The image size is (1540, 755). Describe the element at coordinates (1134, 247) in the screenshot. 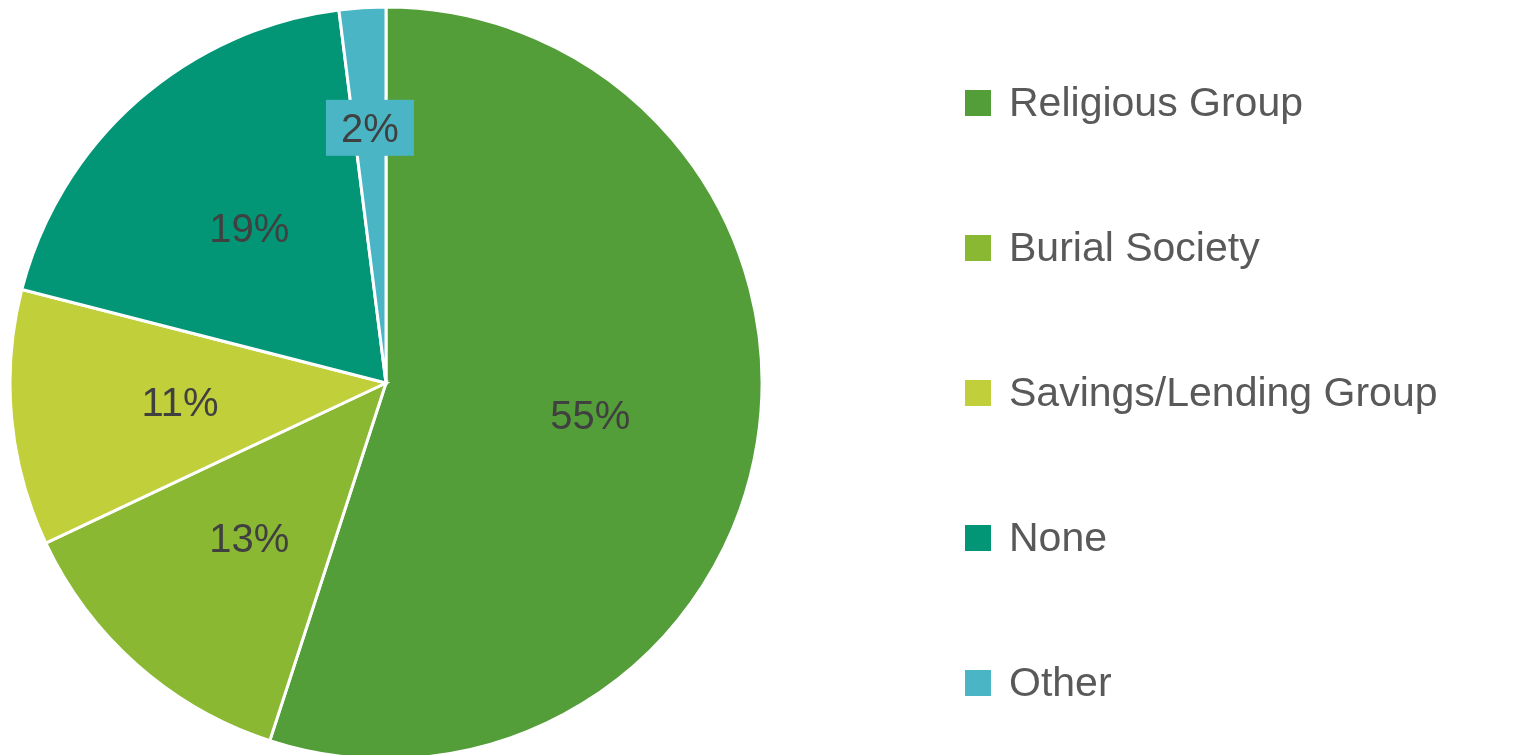

I see `legend-label: Burial Society` at that location.